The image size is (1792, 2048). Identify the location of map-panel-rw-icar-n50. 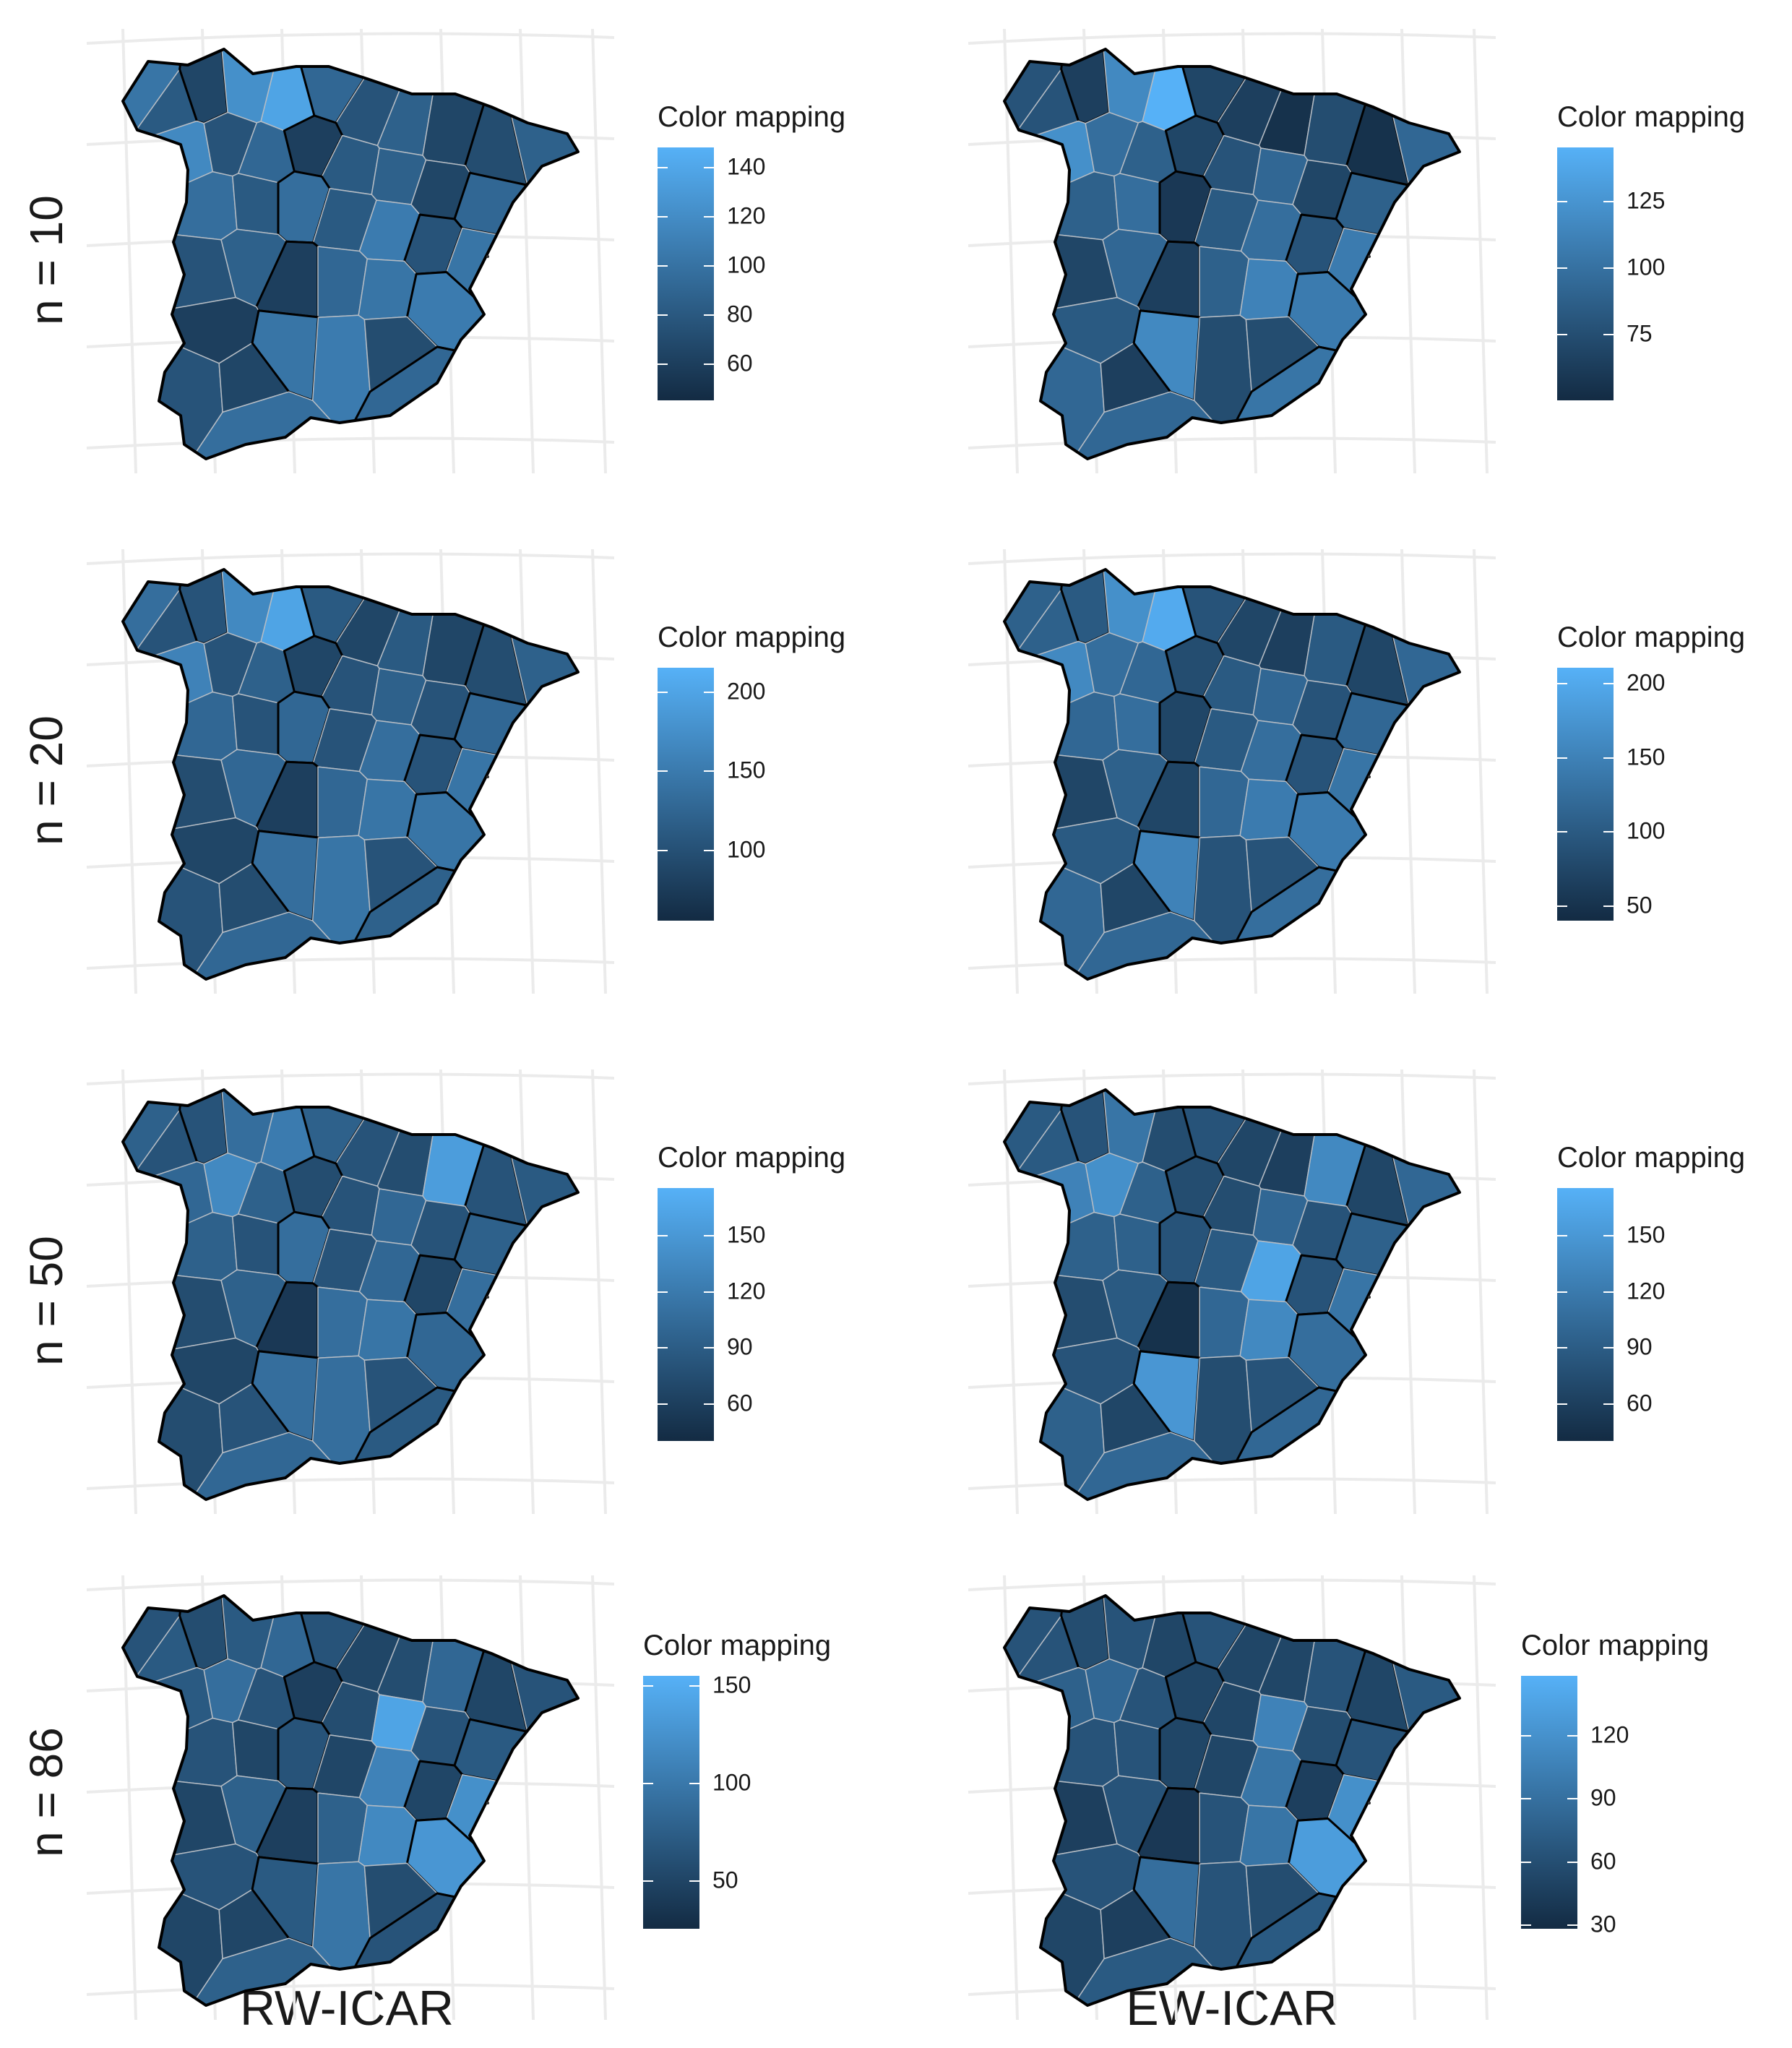
(361, 1293).